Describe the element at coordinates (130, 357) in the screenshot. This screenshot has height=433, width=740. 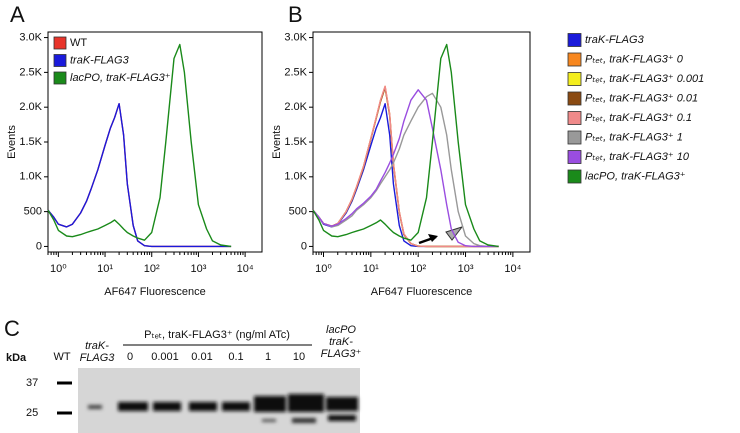
I see `lane-label: 0` at that location.